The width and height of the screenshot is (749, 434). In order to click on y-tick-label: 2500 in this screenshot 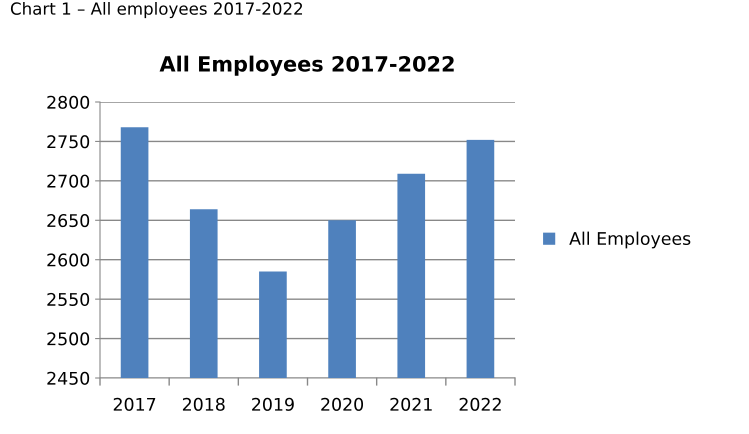, I will do `click(68, 339)`.